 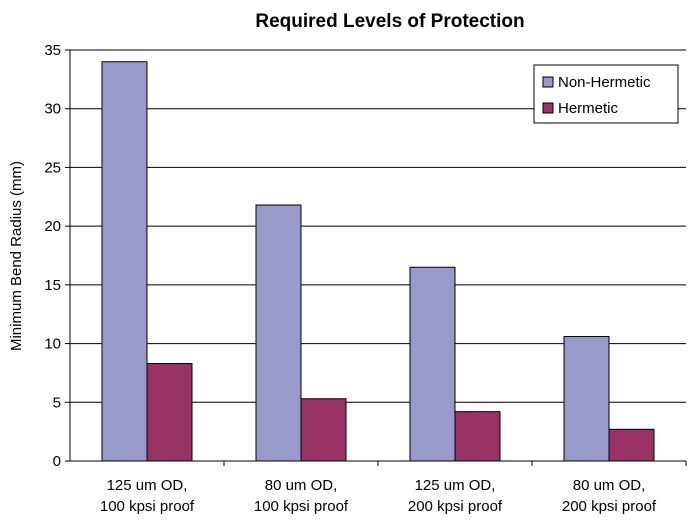 I want to click on y-tick-label: 10, so click(x=52, y=344).